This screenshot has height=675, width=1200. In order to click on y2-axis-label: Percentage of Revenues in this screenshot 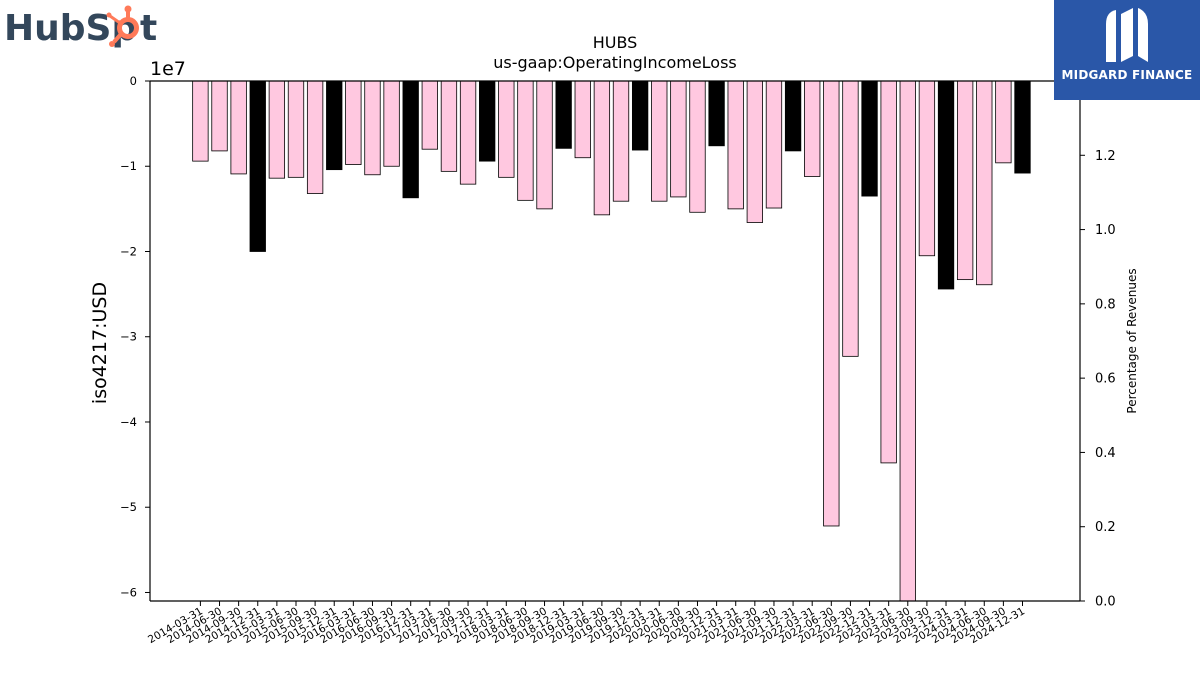, I will do `click(1132, 340)`.